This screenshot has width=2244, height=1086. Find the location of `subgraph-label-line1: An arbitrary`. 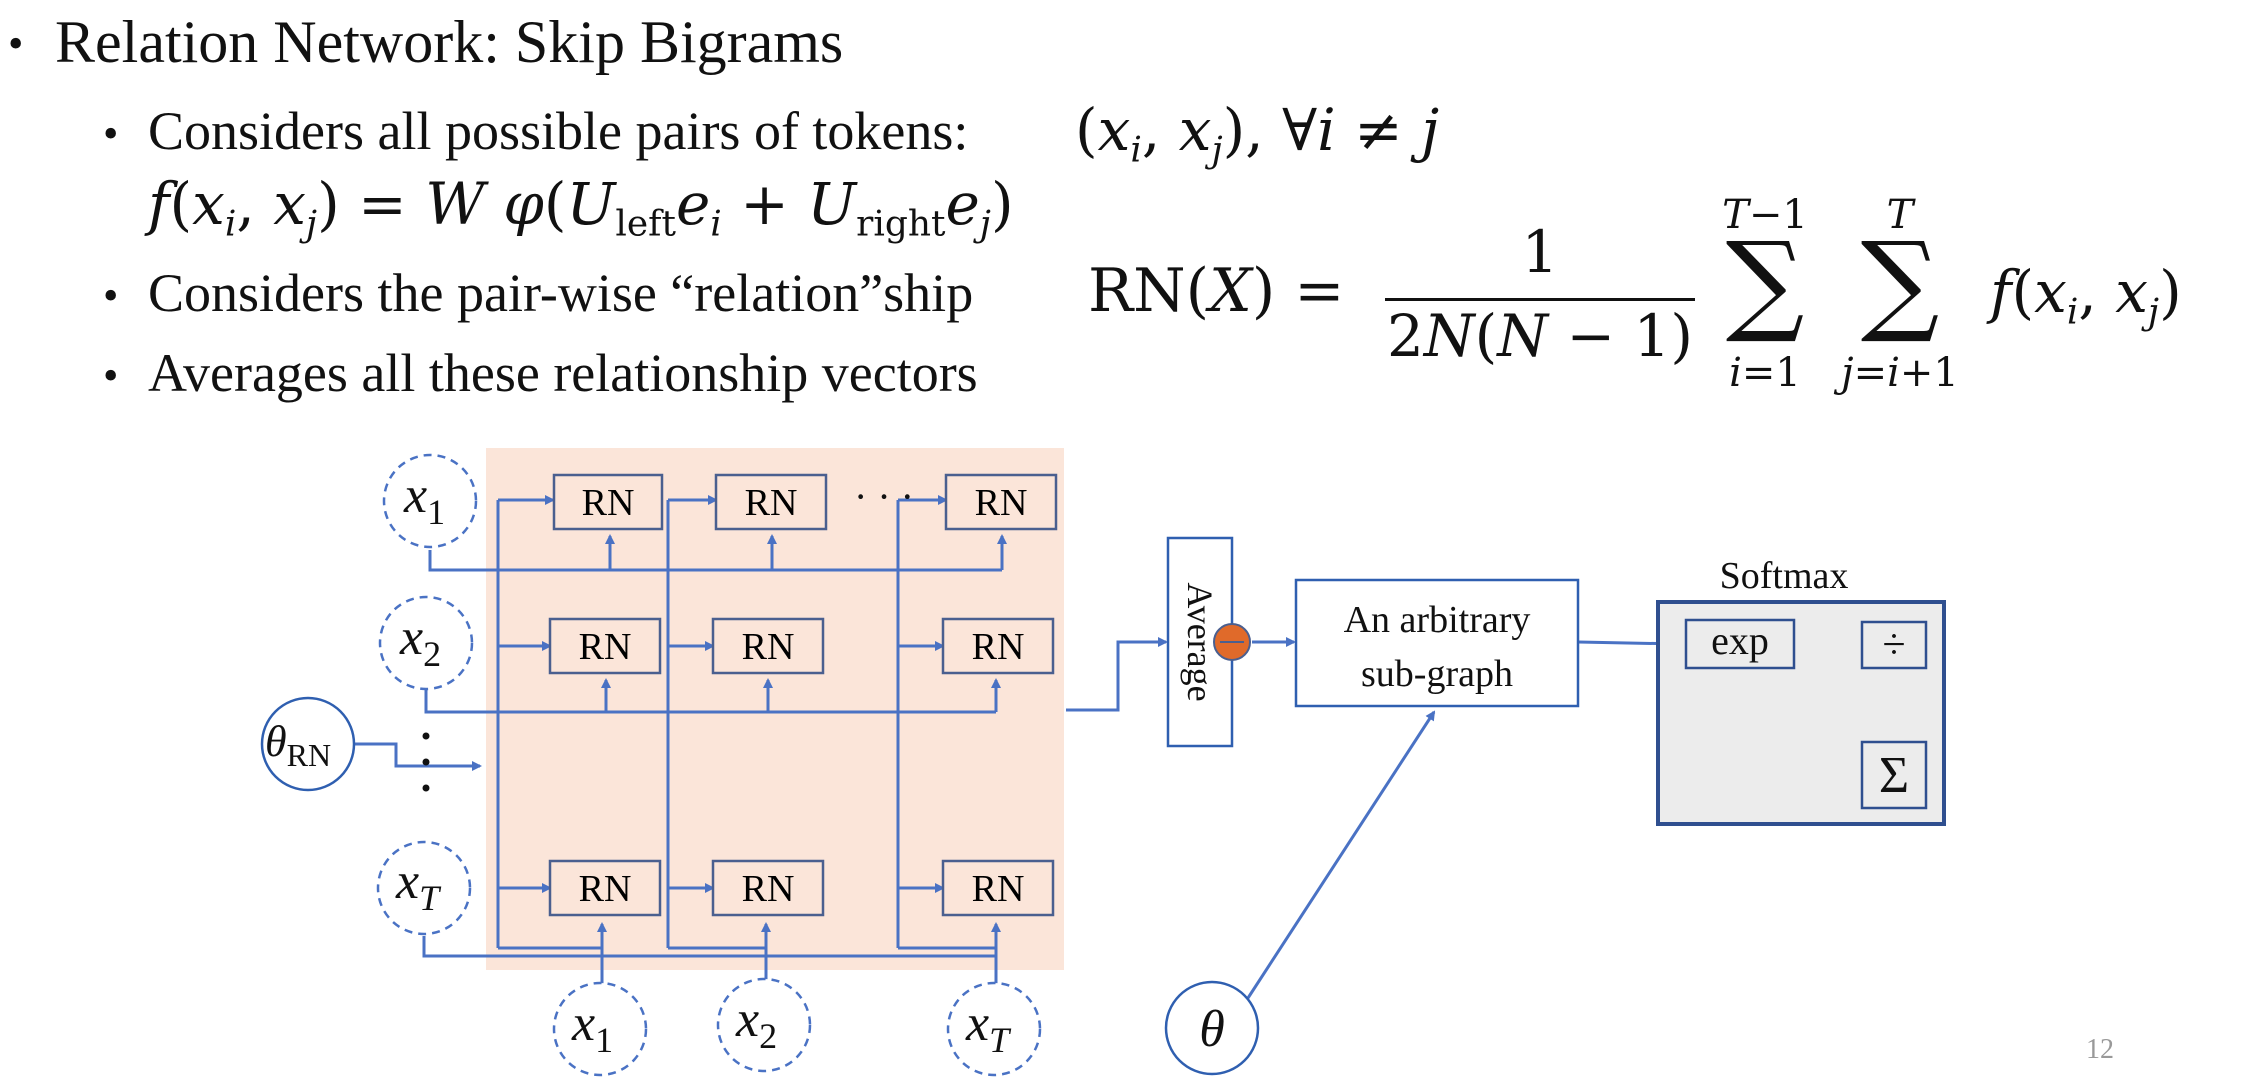

subgraph-label-line1: An arbitrary is located at coordinates (1437, 620).